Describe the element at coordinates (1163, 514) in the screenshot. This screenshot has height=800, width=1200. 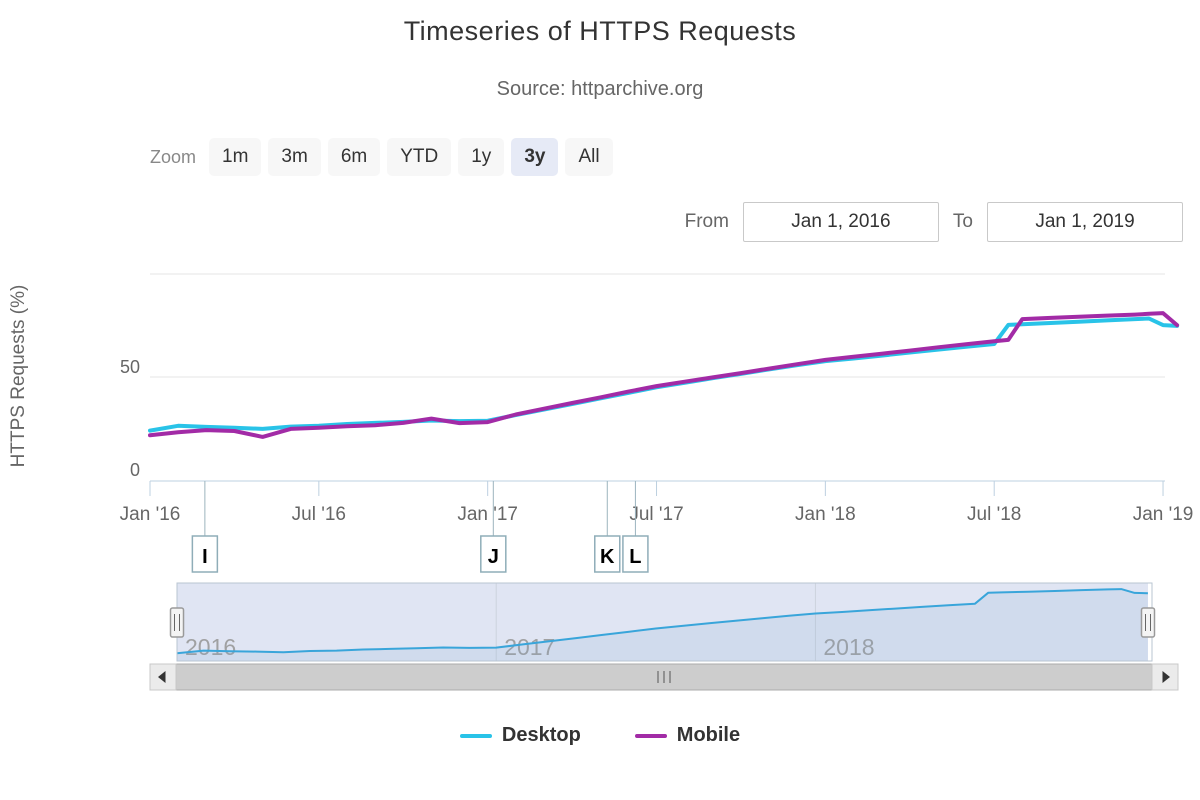
I see `x-axis-tick-label: Jan '19` at that location.